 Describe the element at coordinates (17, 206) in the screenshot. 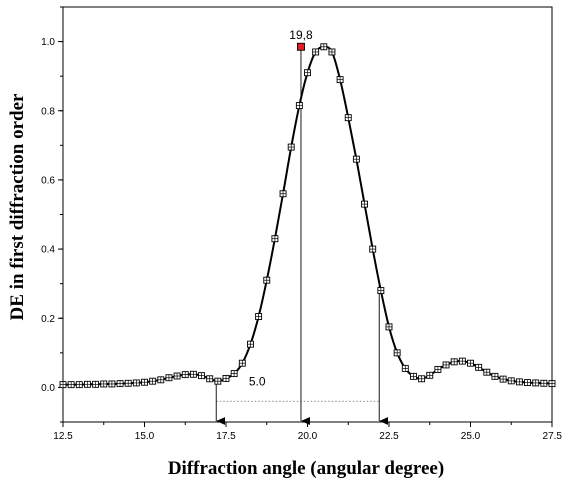

I see `y-axis-label: DE in first diffraction order` at that location.